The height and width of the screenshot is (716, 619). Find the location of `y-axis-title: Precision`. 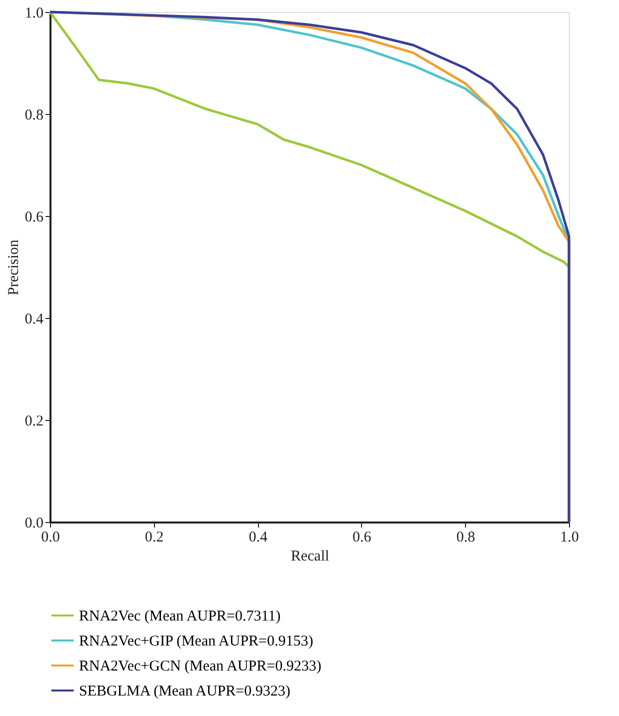

y-axis-title: Precision is located at coordinates (14, 267).